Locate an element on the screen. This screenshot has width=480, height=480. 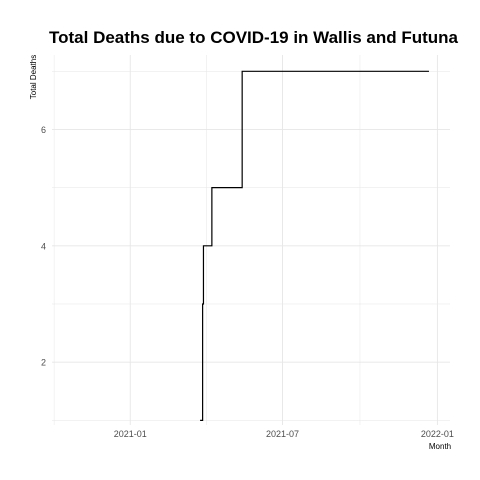
y-axis-ticks: 2 4 6 is located at coordinates (43, 246).